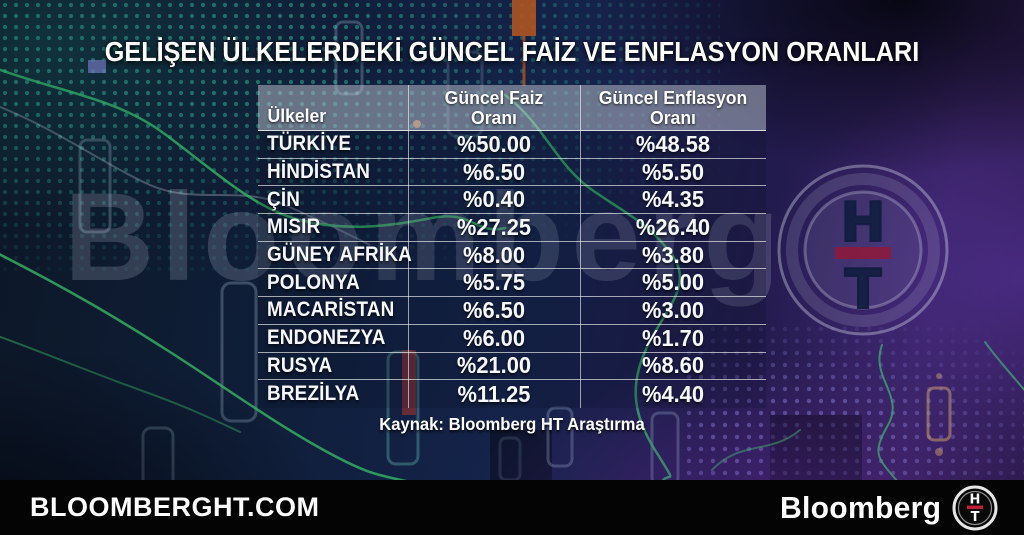 The width and height of the screenshot is (1024, 535). What do you see at coordinates (673, 143) in the screenshot?
I see `inflation-rate-cell: %48.58` at bounding box center [673, 143].